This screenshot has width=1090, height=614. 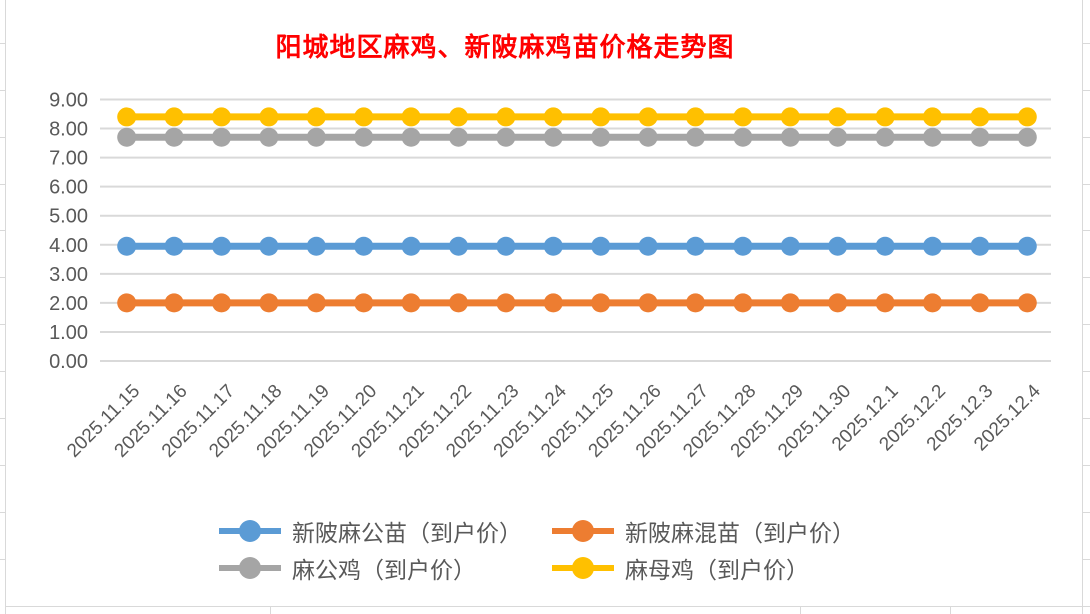 I want to click on sheet-gridline-left, so click(x=5, y=307).